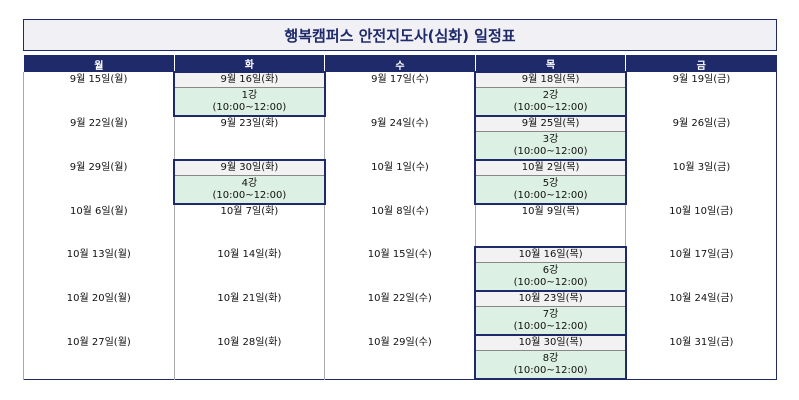  I want to click on date-cell: 10월 27일(월), so click(99, 343).